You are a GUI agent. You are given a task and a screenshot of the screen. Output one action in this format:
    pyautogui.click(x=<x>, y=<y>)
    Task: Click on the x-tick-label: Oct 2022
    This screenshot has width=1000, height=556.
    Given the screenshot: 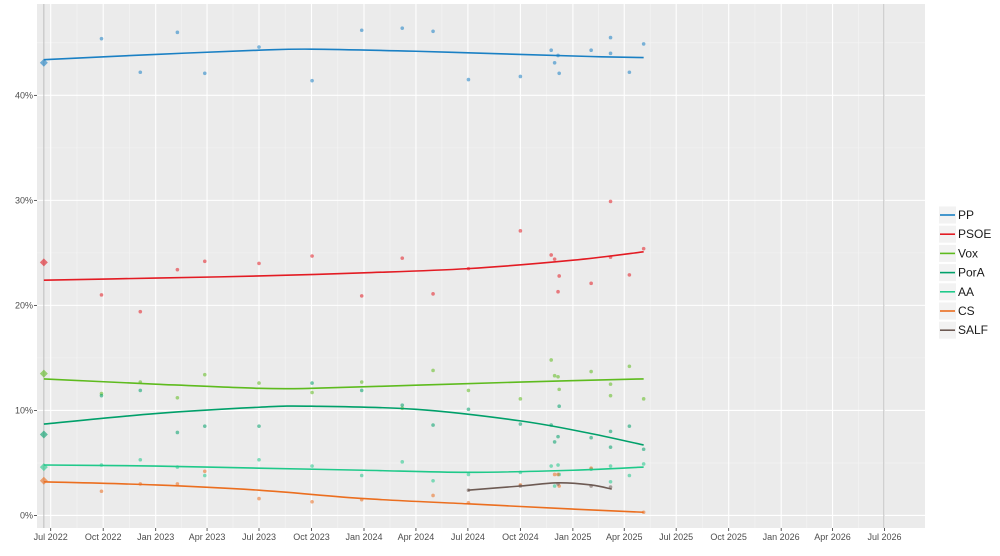 What is the action you would take?
    pyautogui.click(x=103, y=537)
    